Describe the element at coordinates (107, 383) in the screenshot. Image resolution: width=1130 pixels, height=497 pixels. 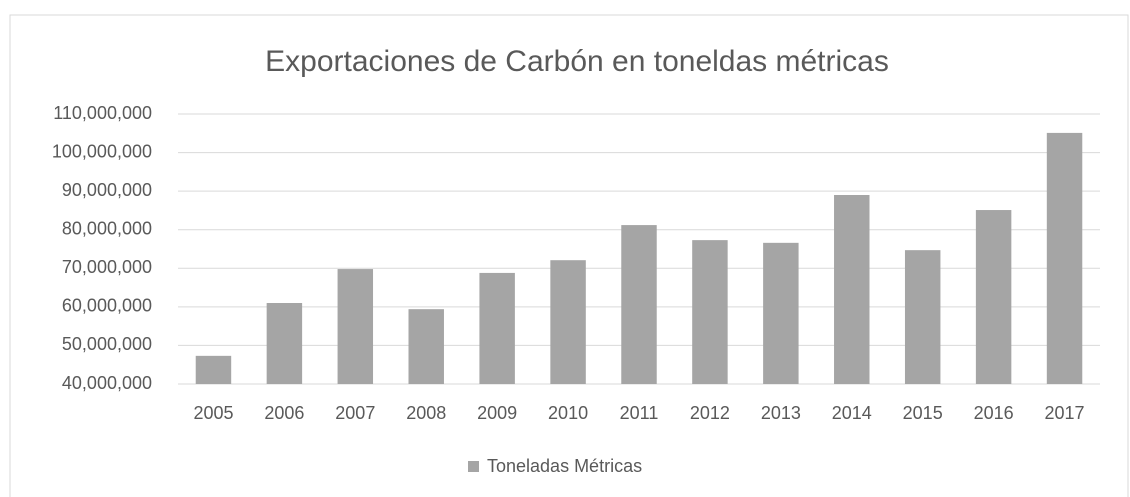
I see `y-tick-label: 40,000,000` at that location.